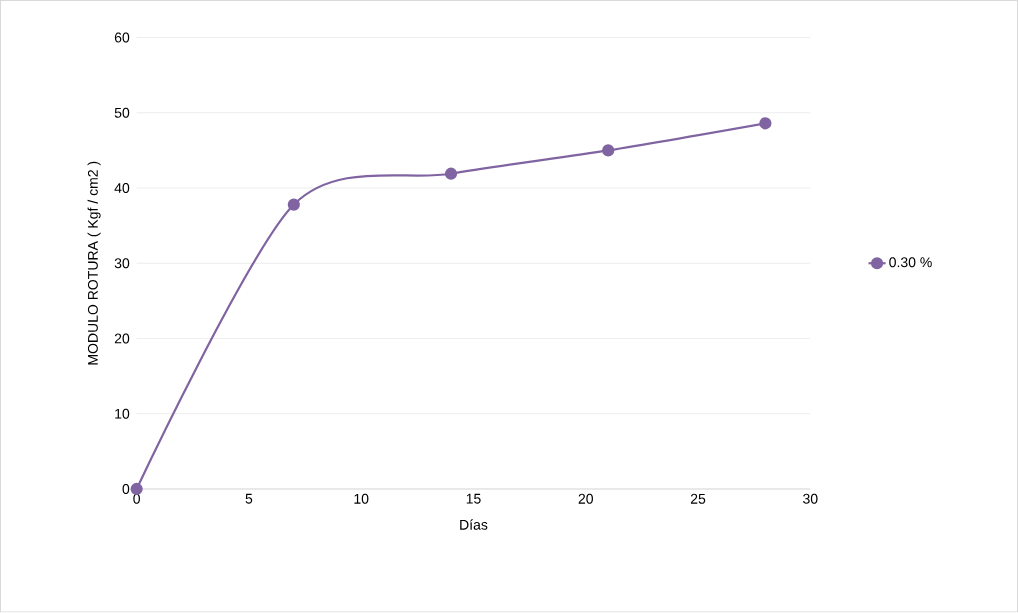 The width and height of the screenshot is (1018, 613). Describe the element at coordinates (585, 499) in the screenshot. I see `x-tick-label: 20` at that location.